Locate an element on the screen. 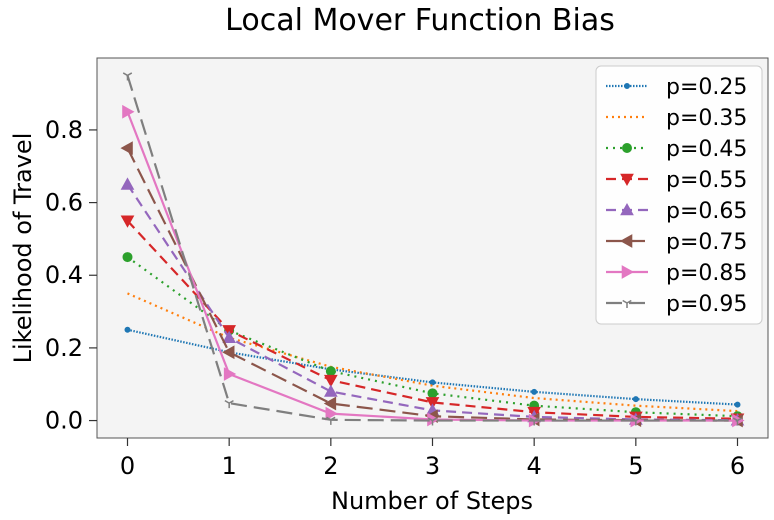  legend-label: p=0.65 is located at coordinates (706, 211).